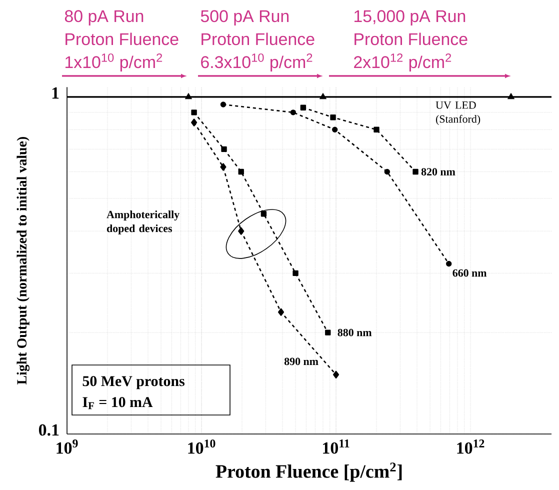 Image resolution: width=559 pixels, height=490 pixels. Describe the element at coordinates (469, 273) in the screenshot. I see `series-label: 660 nm` at that location.